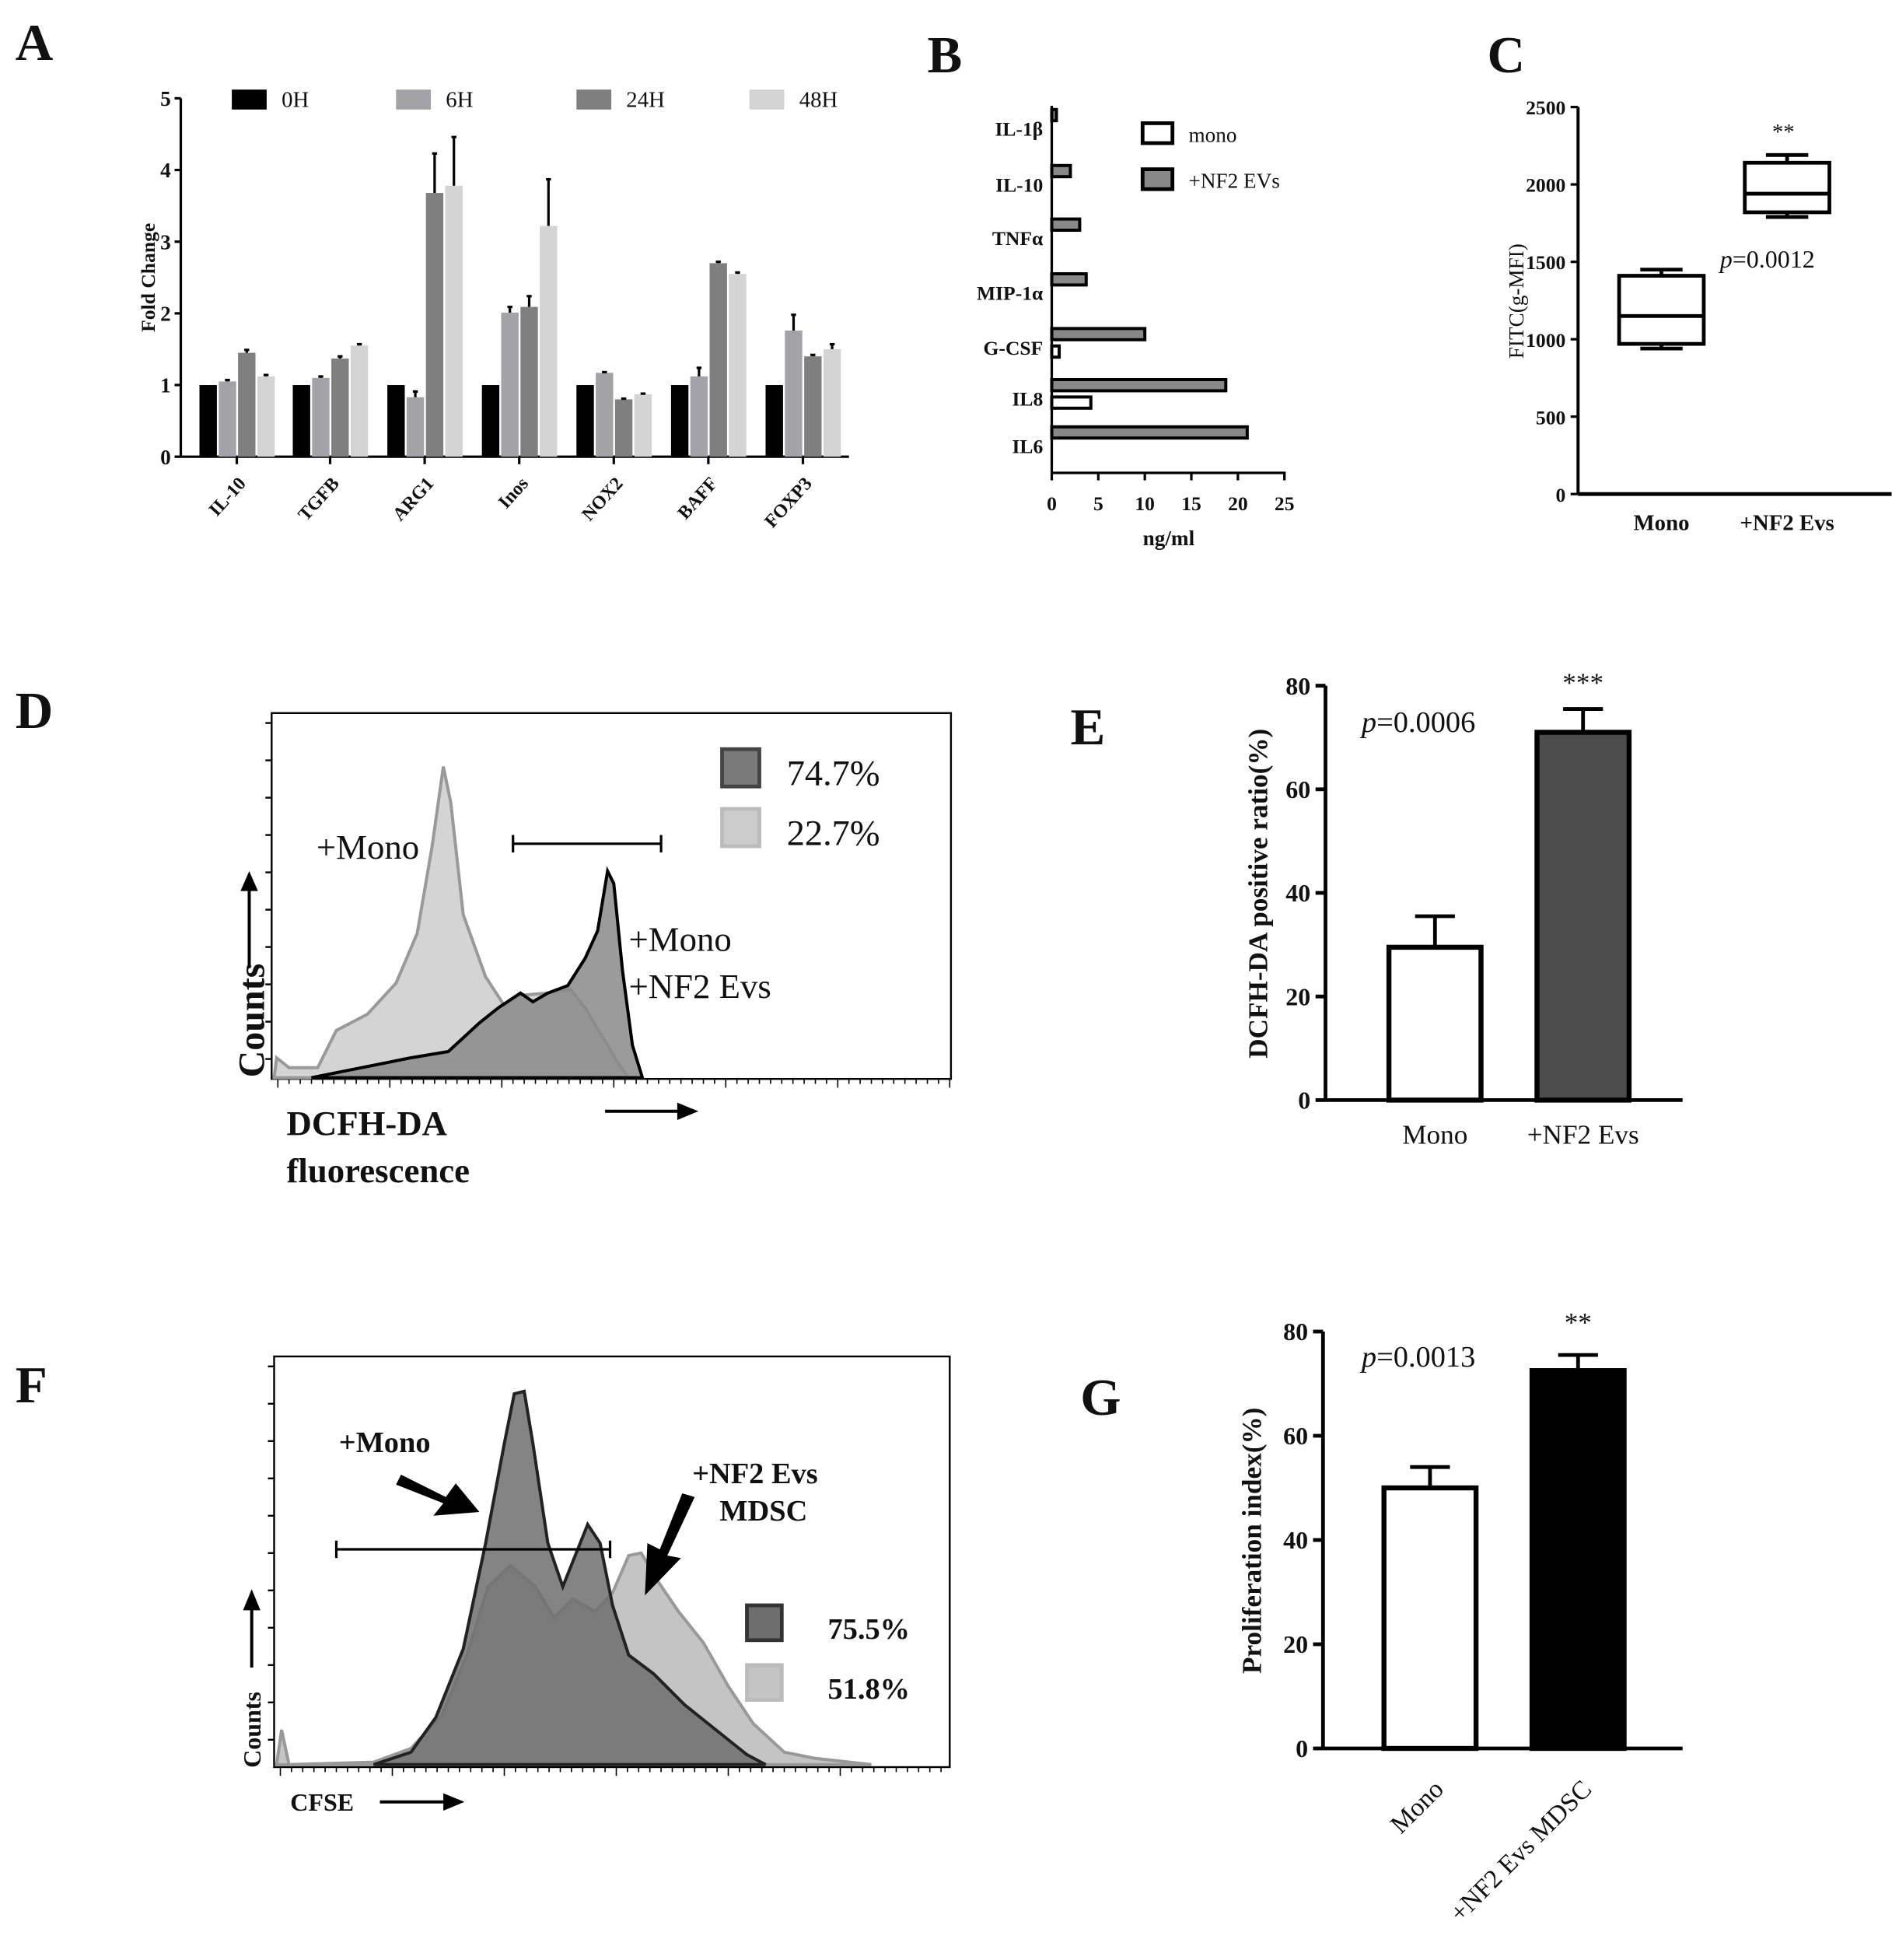 The width and height of the screenshot is (1892, 1960). I want to click on y-tick-label: MIP-1α, so click(1010, 294).